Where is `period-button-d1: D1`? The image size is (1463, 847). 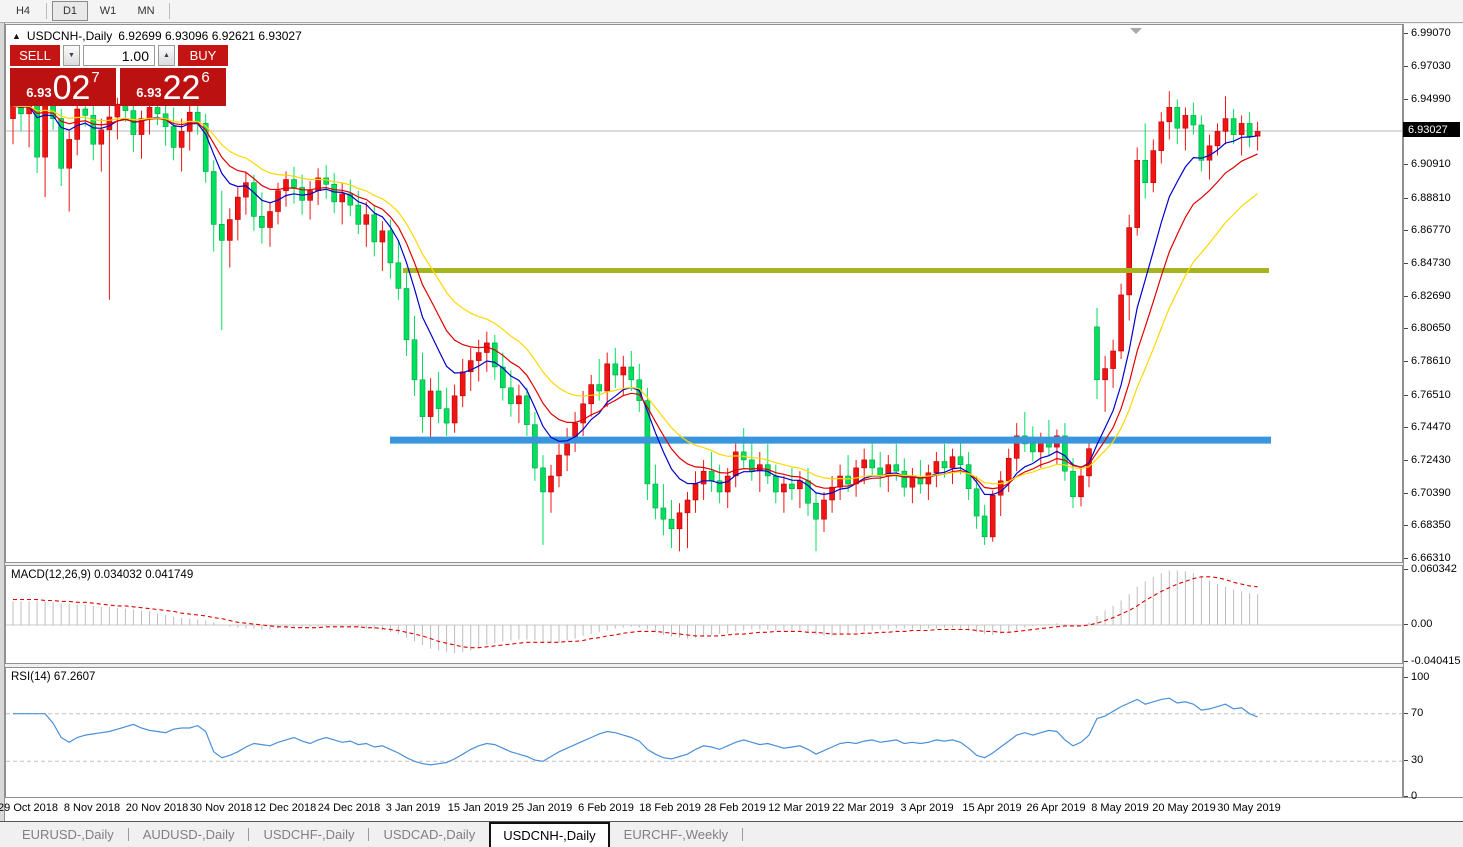 period-button-d1: D1 is located at coordinates (70, 11).